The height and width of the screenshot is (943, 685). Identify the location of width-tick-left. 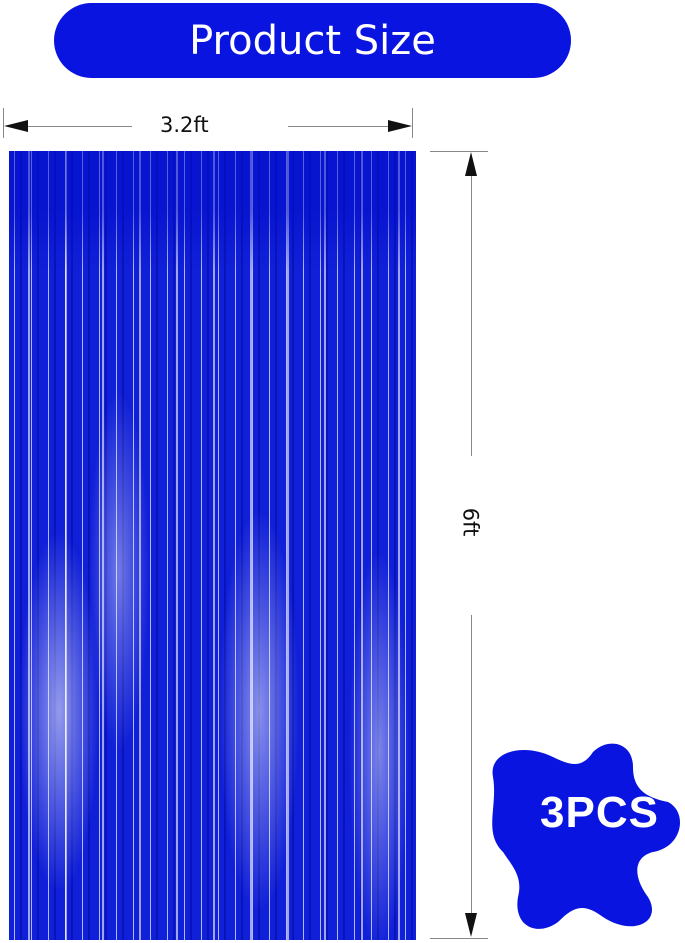
(3, 123).